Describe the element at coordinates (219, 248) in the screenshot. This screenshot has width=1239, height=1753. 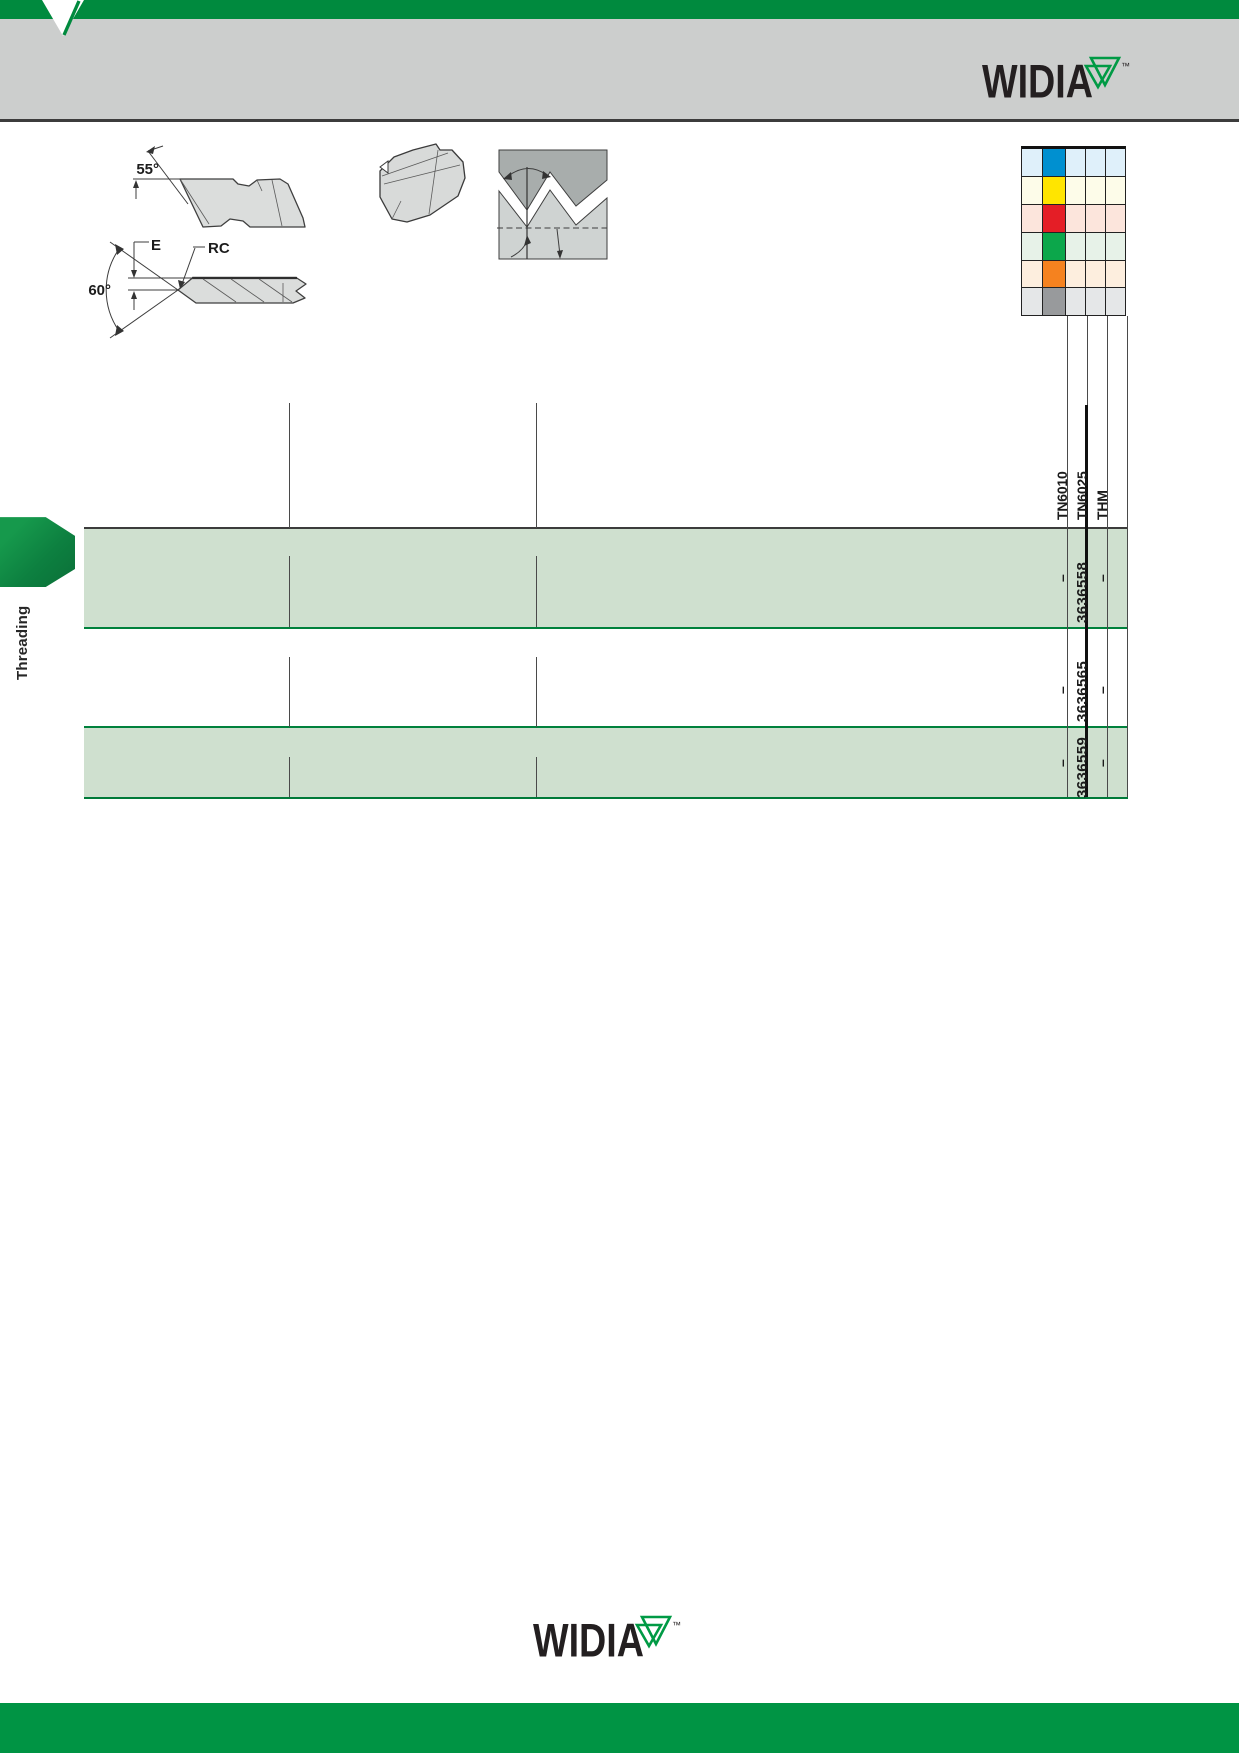
I see `corner-rc-label: RC` at that location.